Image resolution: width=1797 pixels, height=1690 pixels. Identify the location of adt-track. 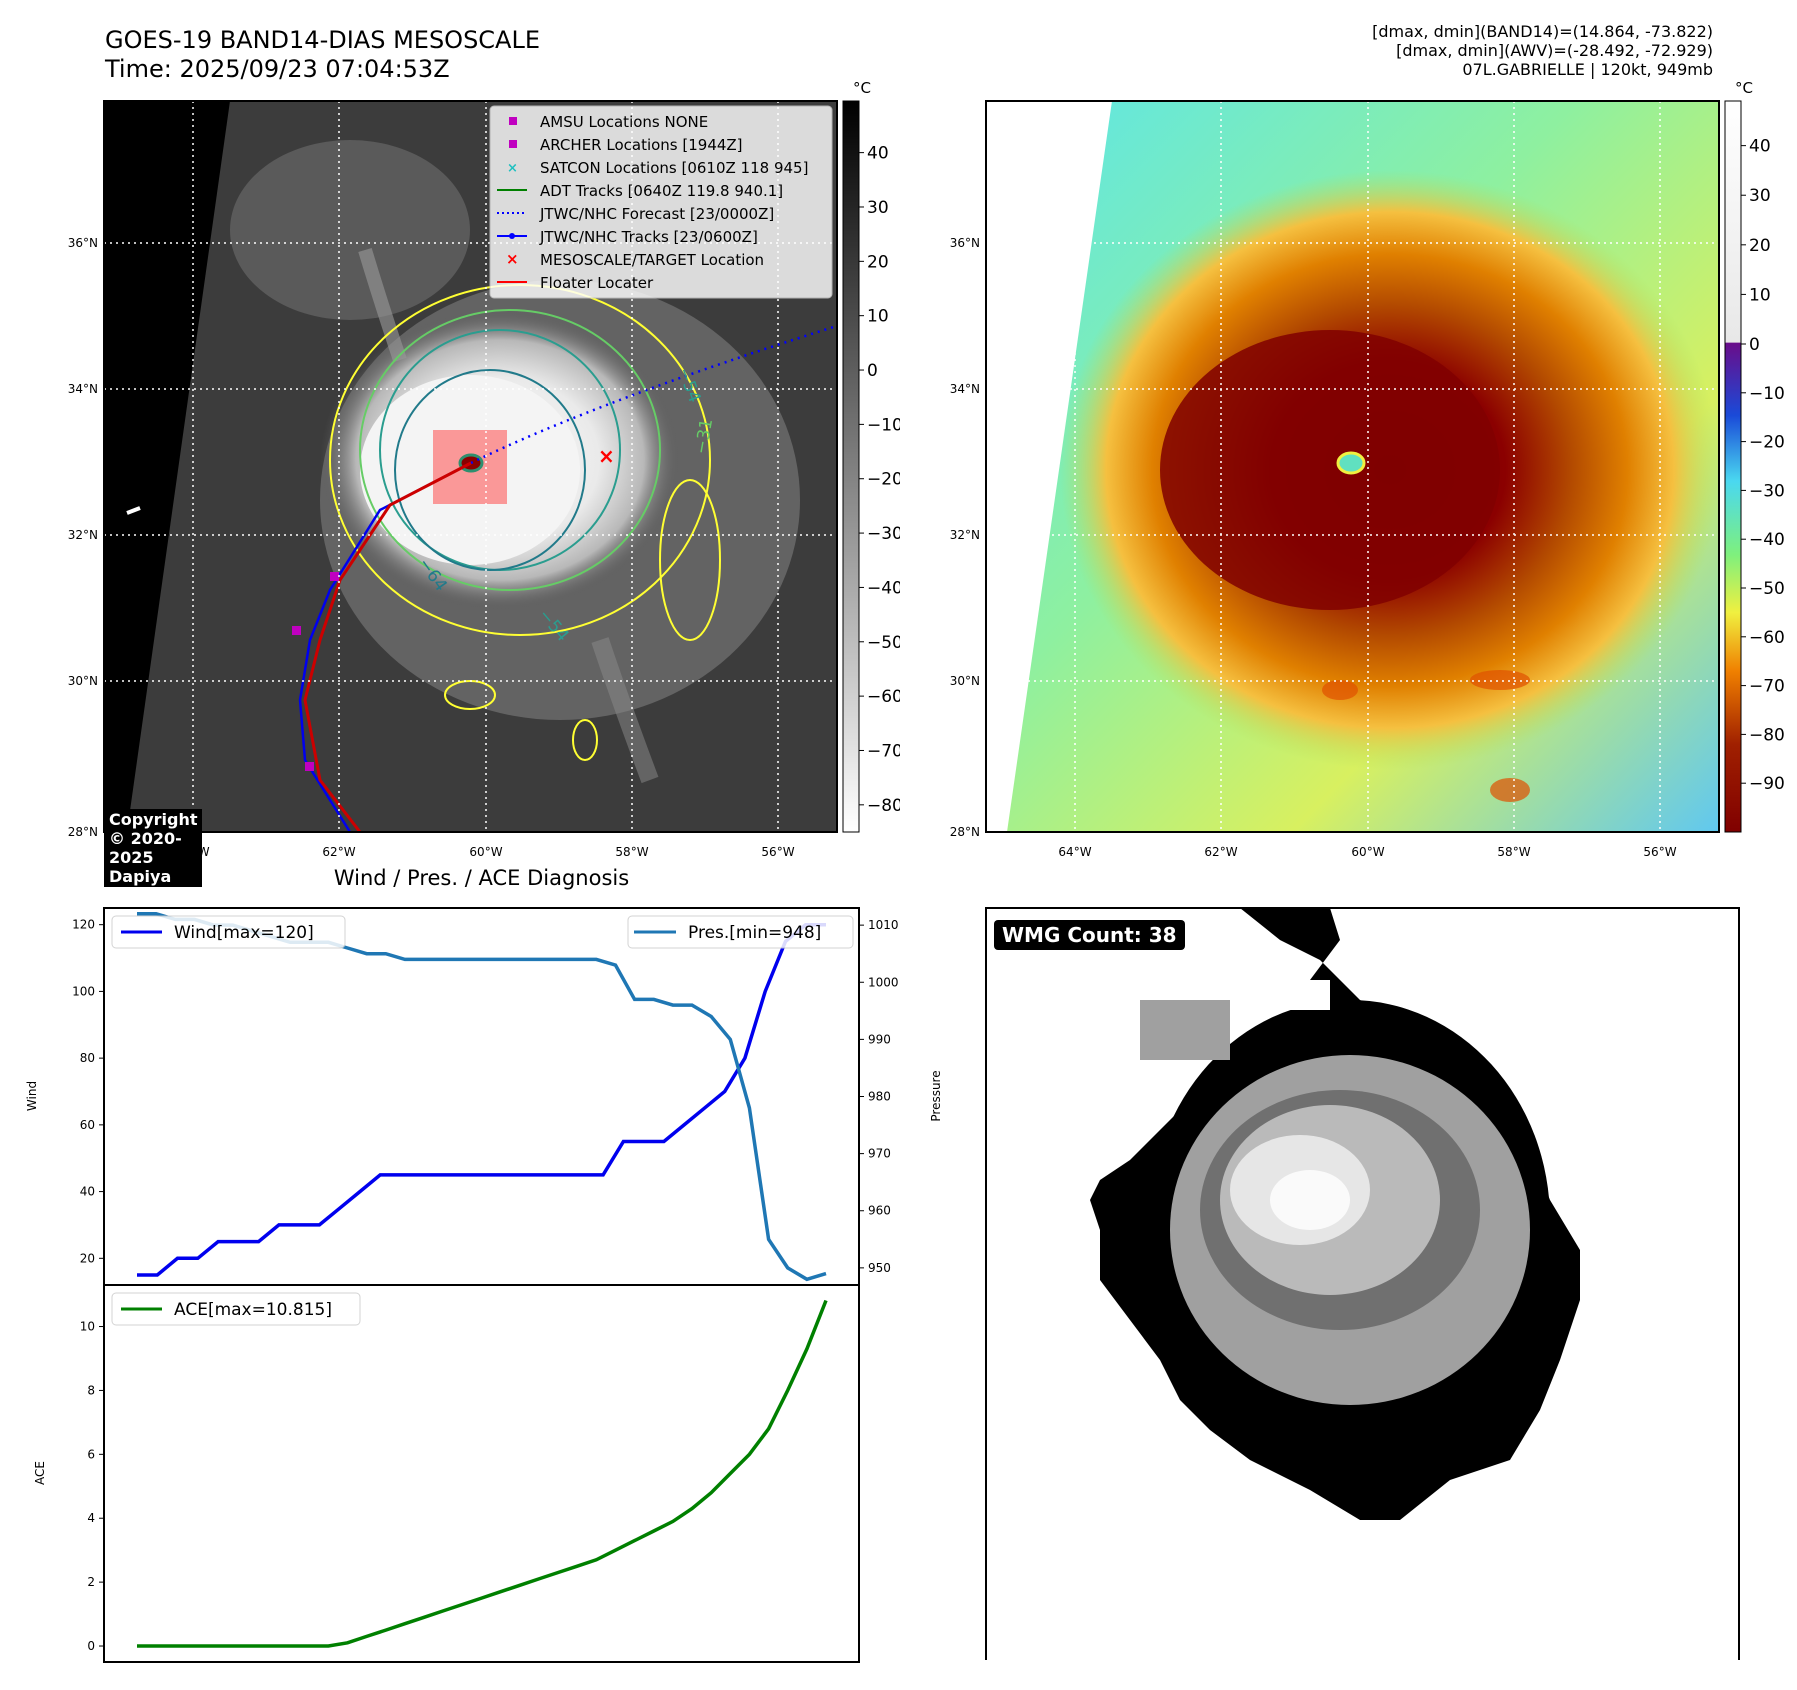
(387, 646).